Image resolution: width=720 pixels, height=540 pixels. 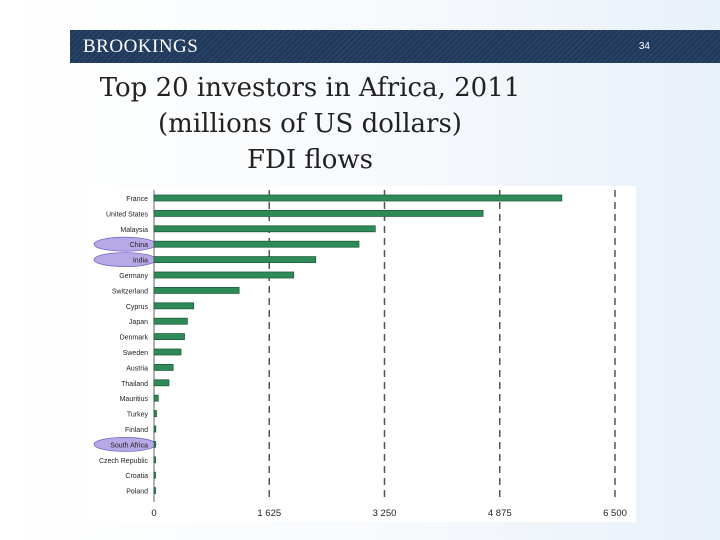 I want to click on category-label: Malaysia, so click(x=134, y=230).